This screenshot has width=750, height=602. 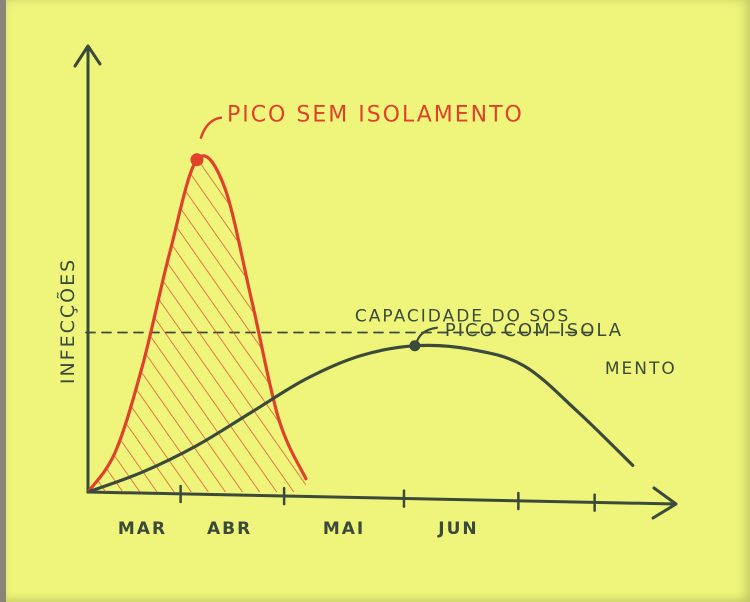 I want to click on x-tick-label: MAI, so click(x=344, y=529).